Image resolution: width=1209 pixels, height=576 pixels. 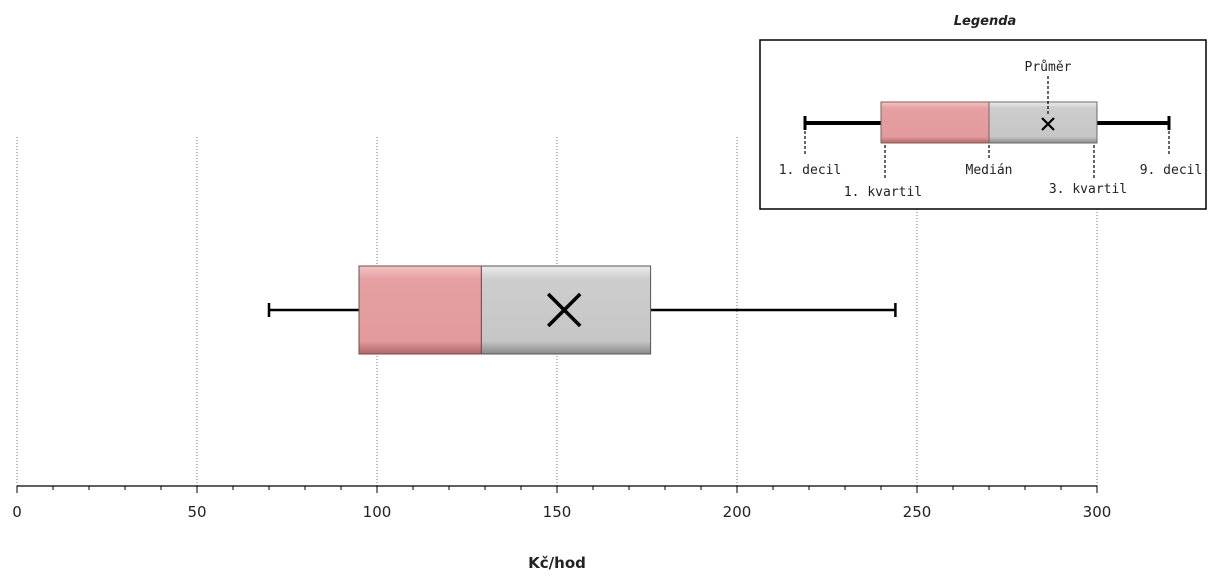 What do you see at coordinates (917, 512) in the screenshot?
I see `x-tick-label: 250` at bounding box center [917, 512].